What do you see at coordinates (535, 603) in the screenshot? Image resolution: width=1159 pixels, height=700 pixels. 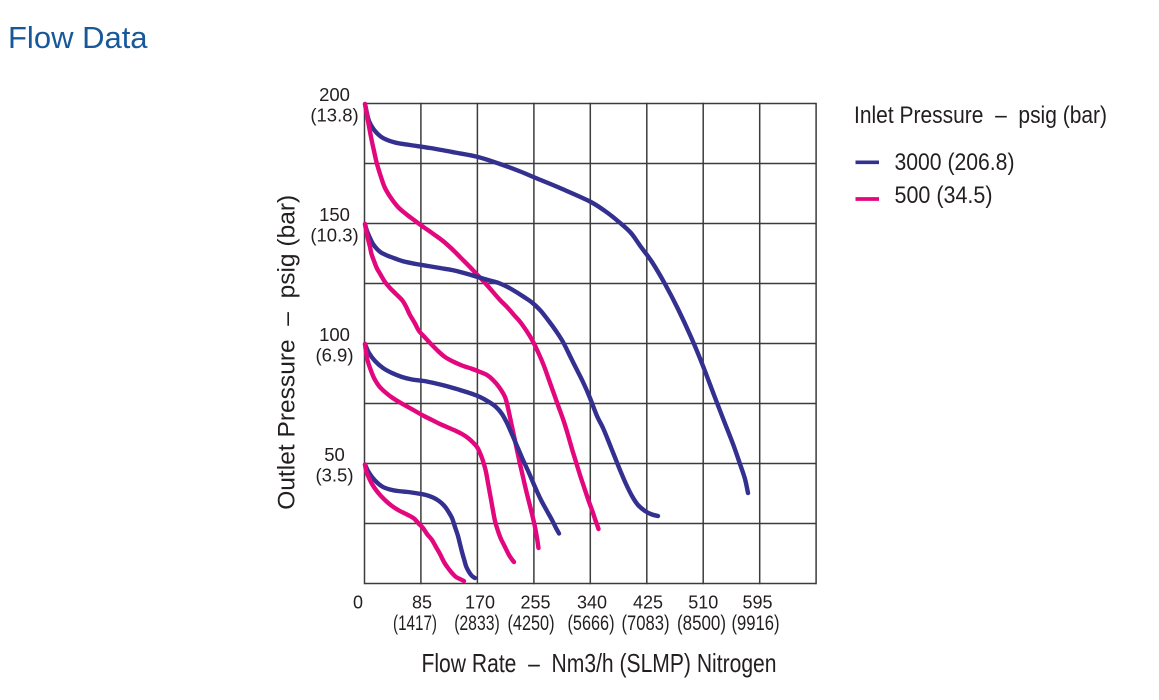 I see `svg-text: 255` at bounding box center [535, 603].